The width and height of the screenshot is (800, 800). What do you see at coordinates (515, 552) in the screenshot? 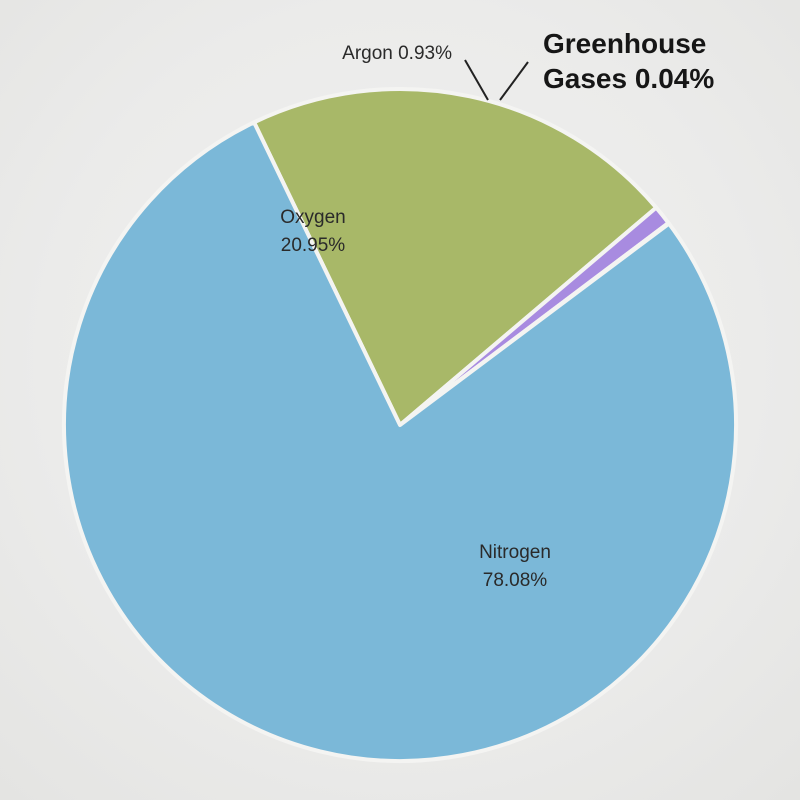
I see `slice-label-nitrogen-name: Nitrogen` at bounding box center [515, 552].